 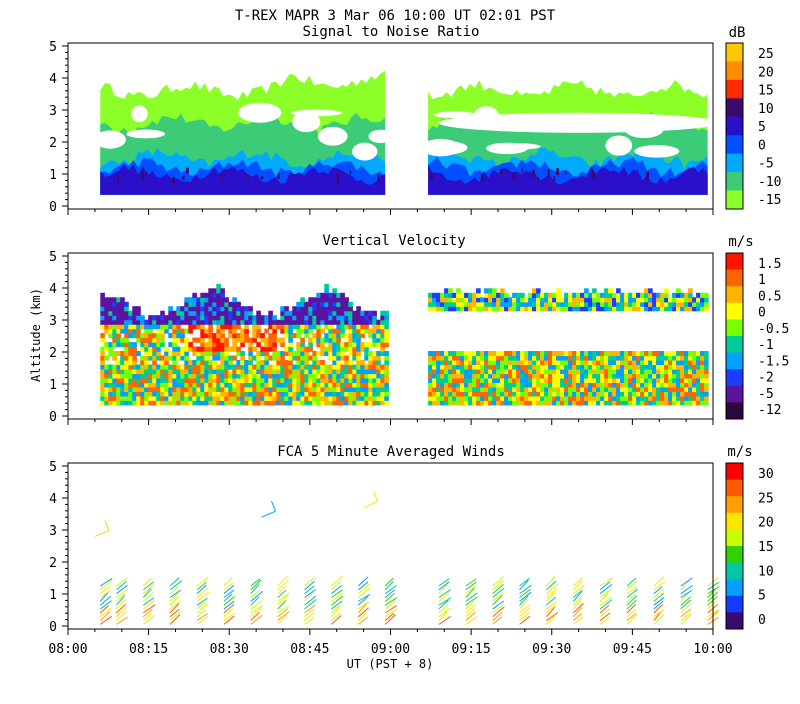 I want to click on snr-streak, so click(x=183, y=177).